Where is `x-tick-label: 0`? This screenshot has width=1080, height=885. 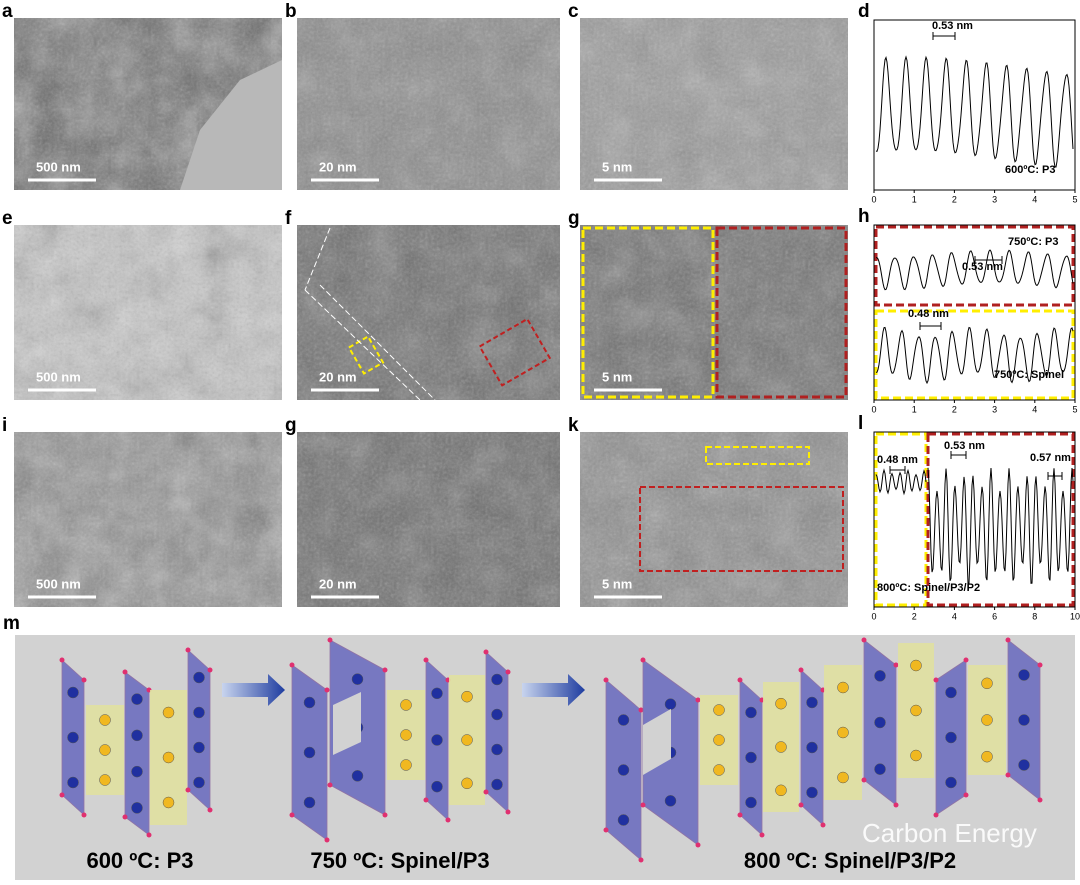
x-tick-label: 0 is located at coordinates (873, 616).